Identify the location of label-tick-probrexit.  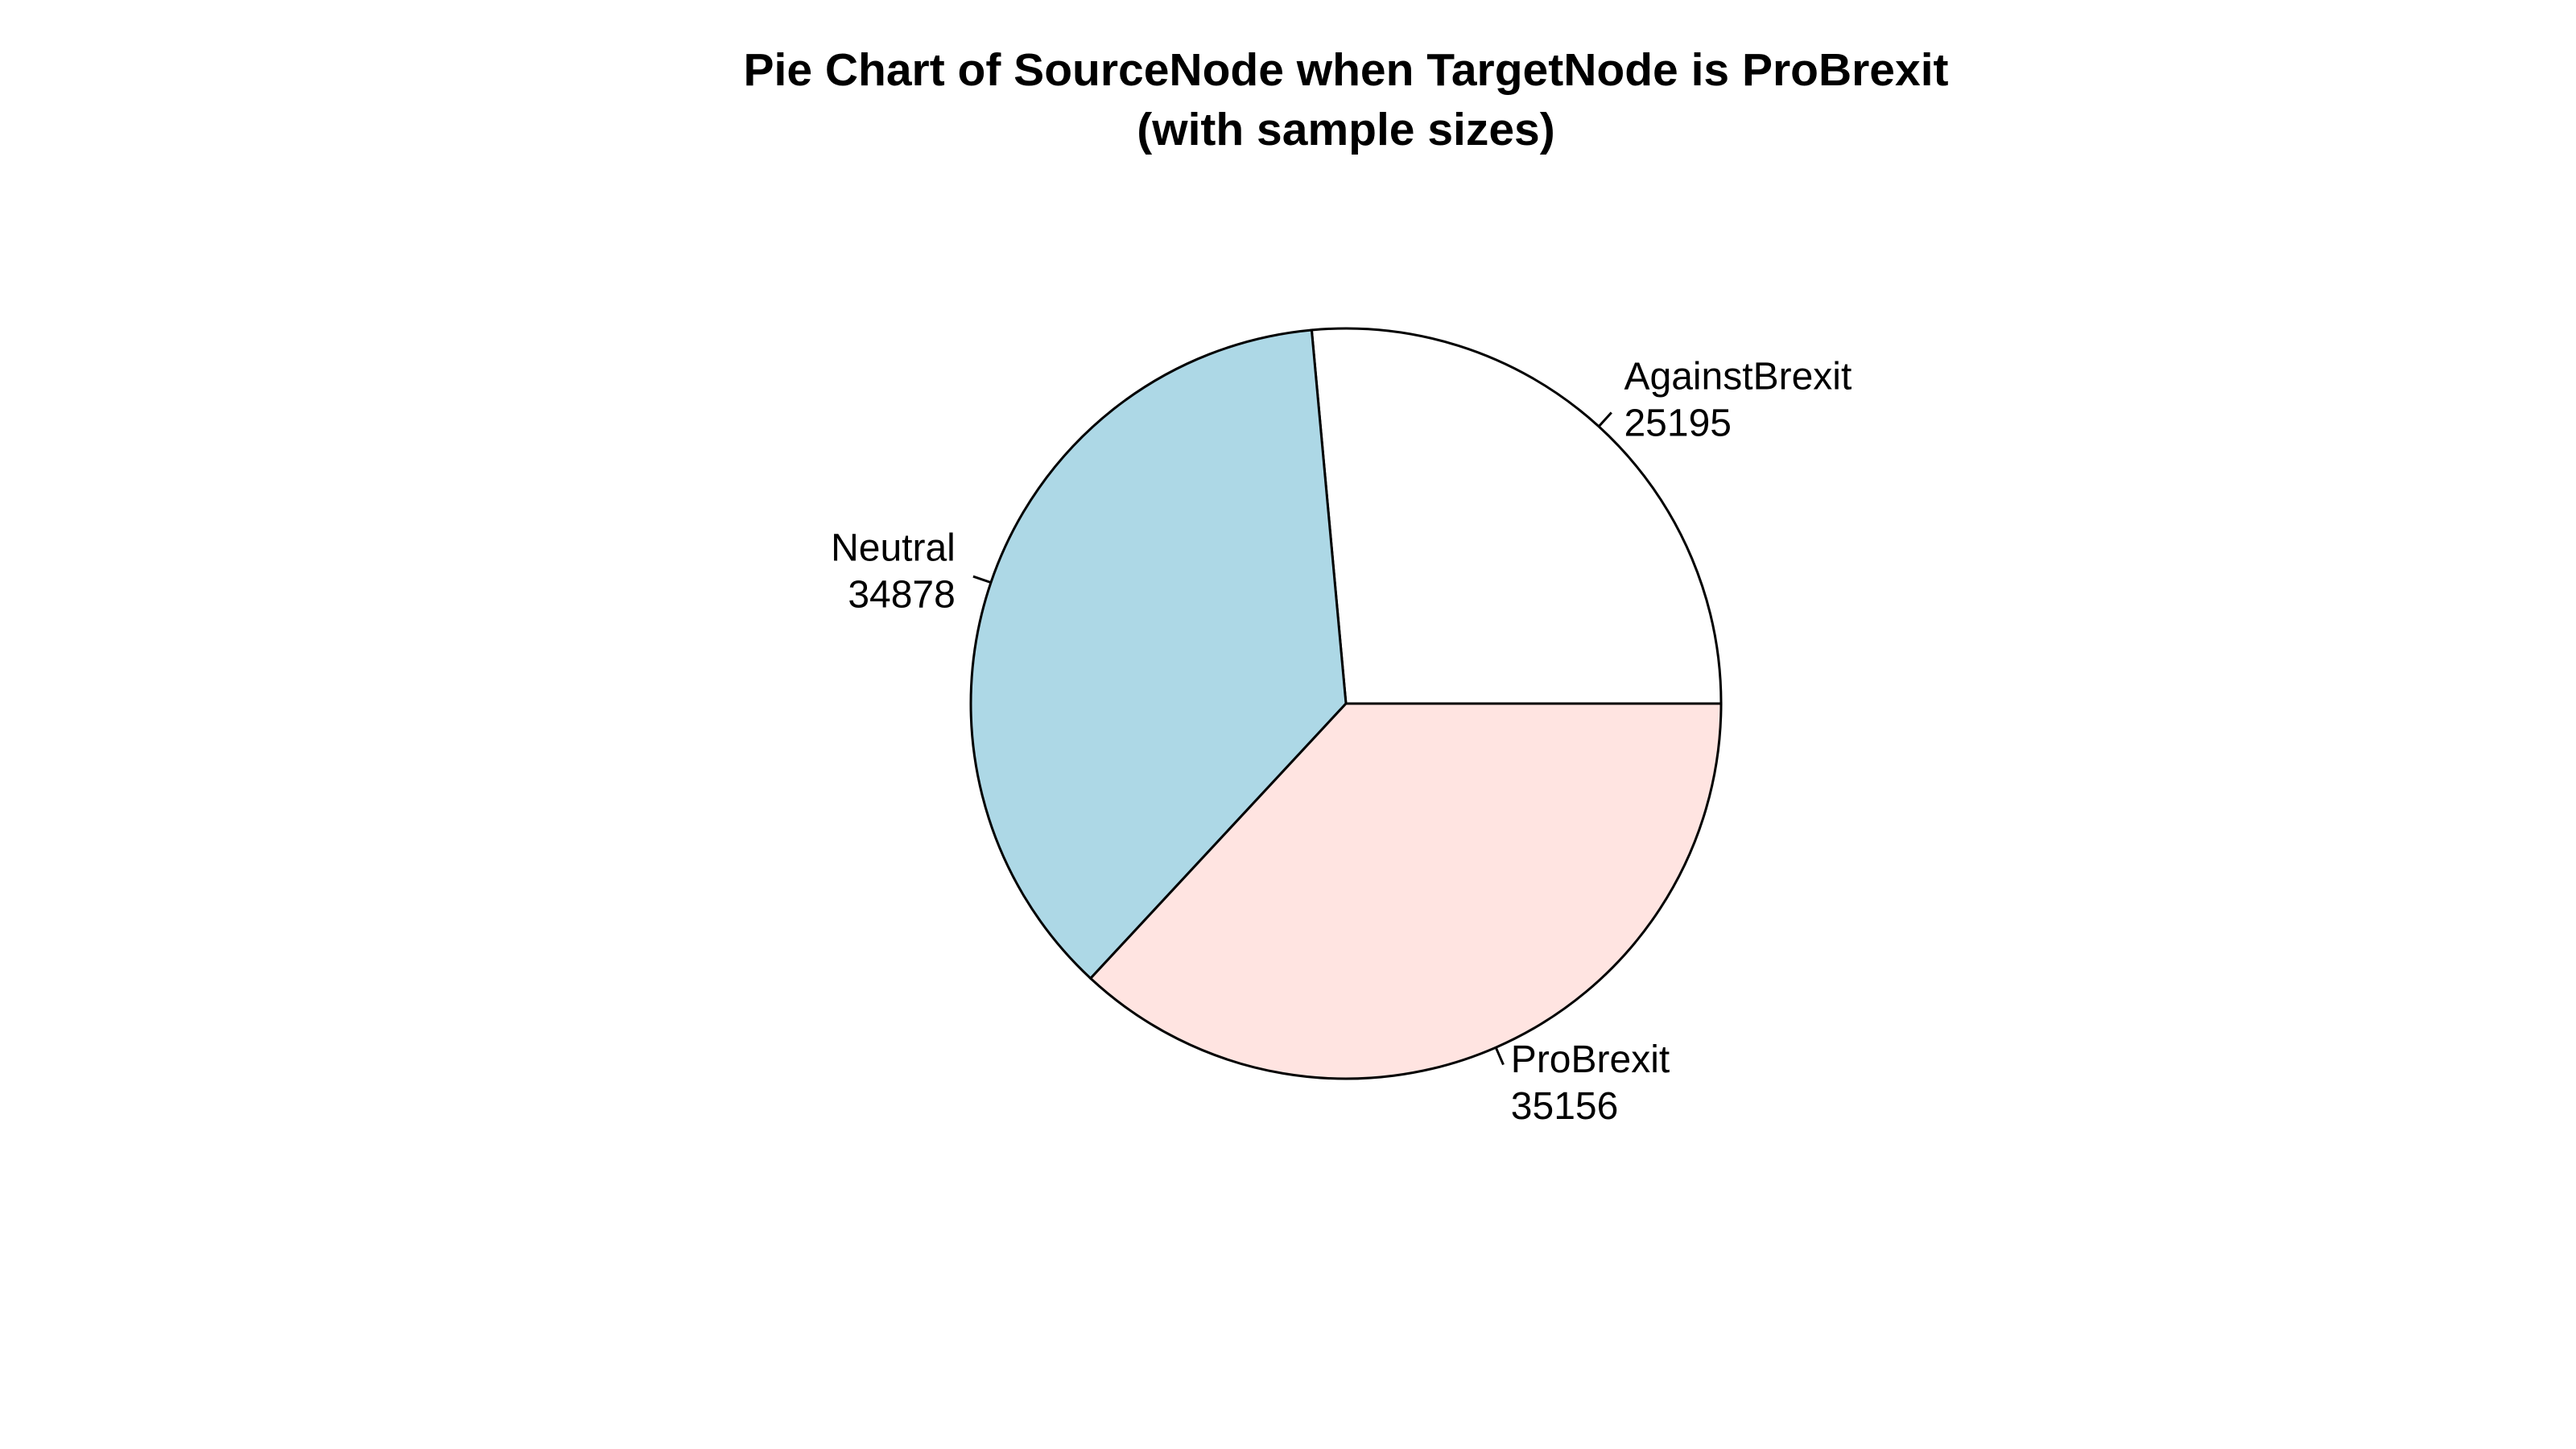
(1499, 1056).